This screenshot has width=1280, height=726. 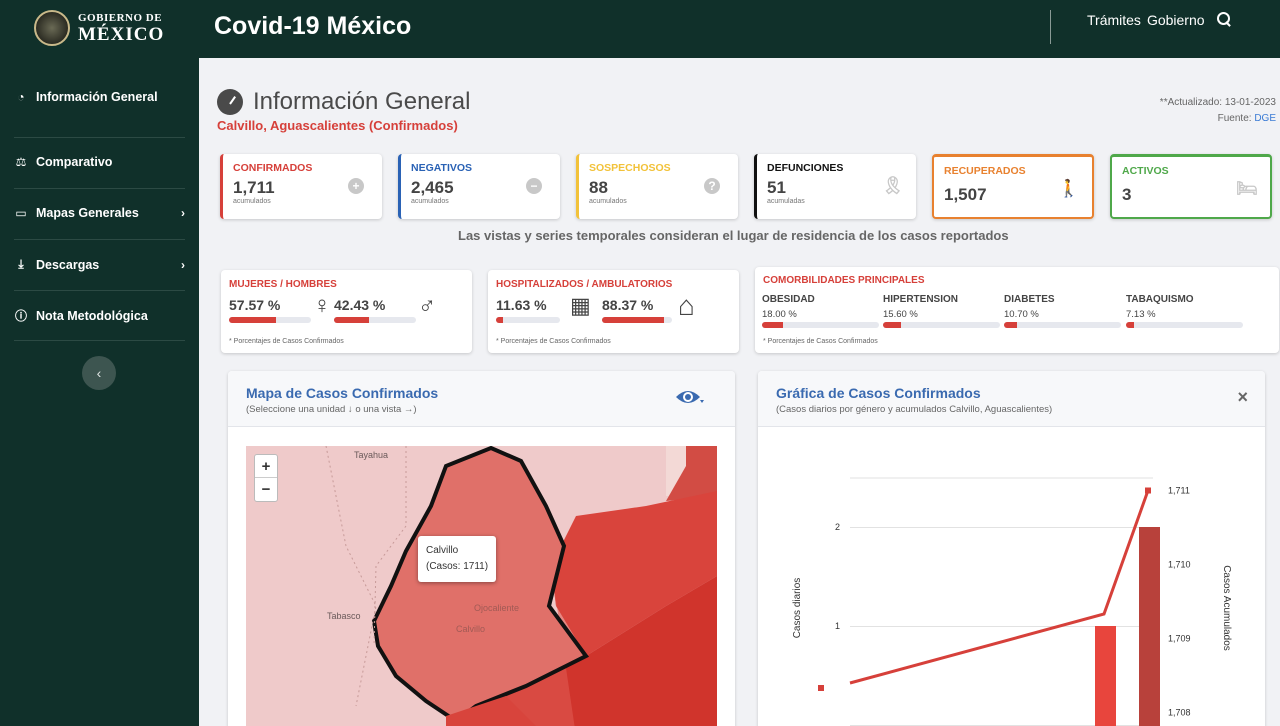 What do you see at coordinates (690, 398) in the screenshot?
I see `eye-view-dropdown-icon` at bounding box center [690, 398].